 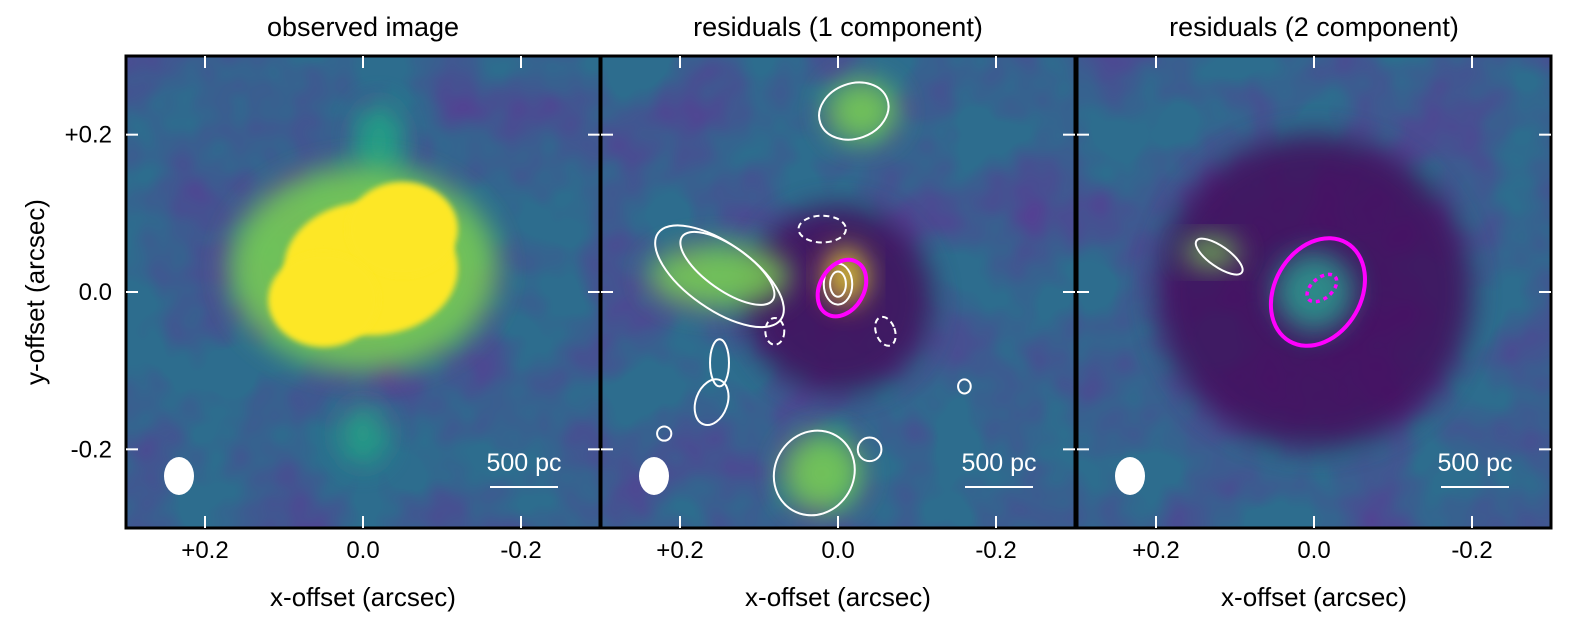 I want to click on y-tick-label: +0.2, so click(x=88, y=135).